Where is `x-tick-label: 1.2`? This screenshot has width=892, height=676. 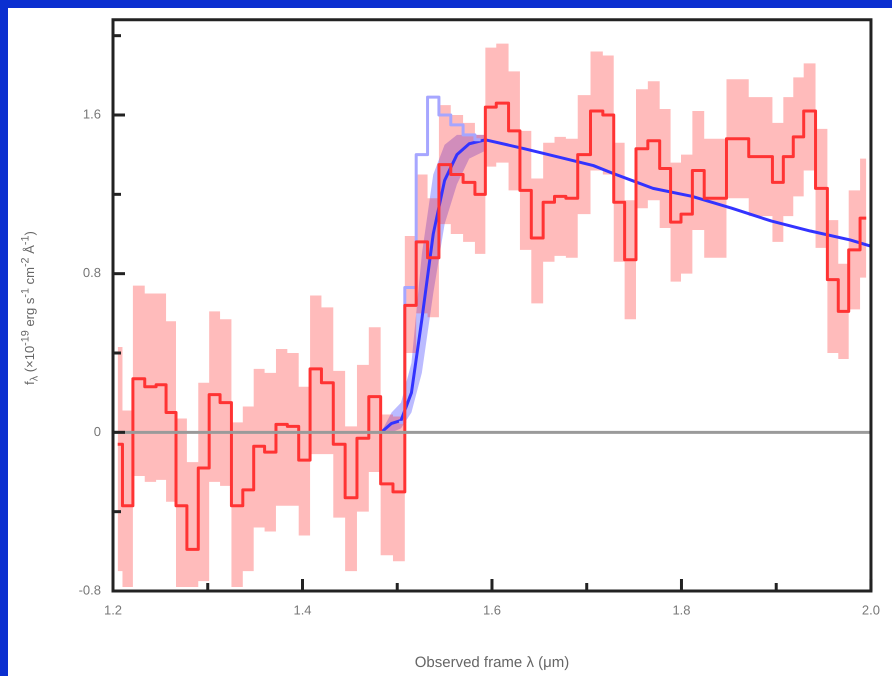 x-tick-label: 1.2 is located at coordinates (113, 610).